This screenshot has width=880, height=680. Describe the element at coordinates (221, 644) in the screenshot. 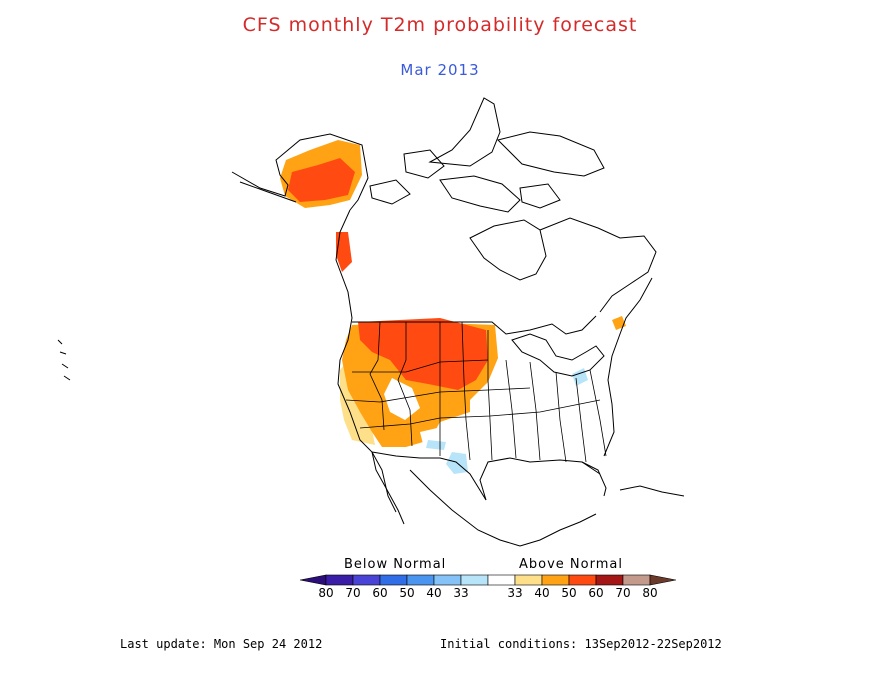

I see `last-update-text: Last update: Mon Sep 24 2012` at that location.